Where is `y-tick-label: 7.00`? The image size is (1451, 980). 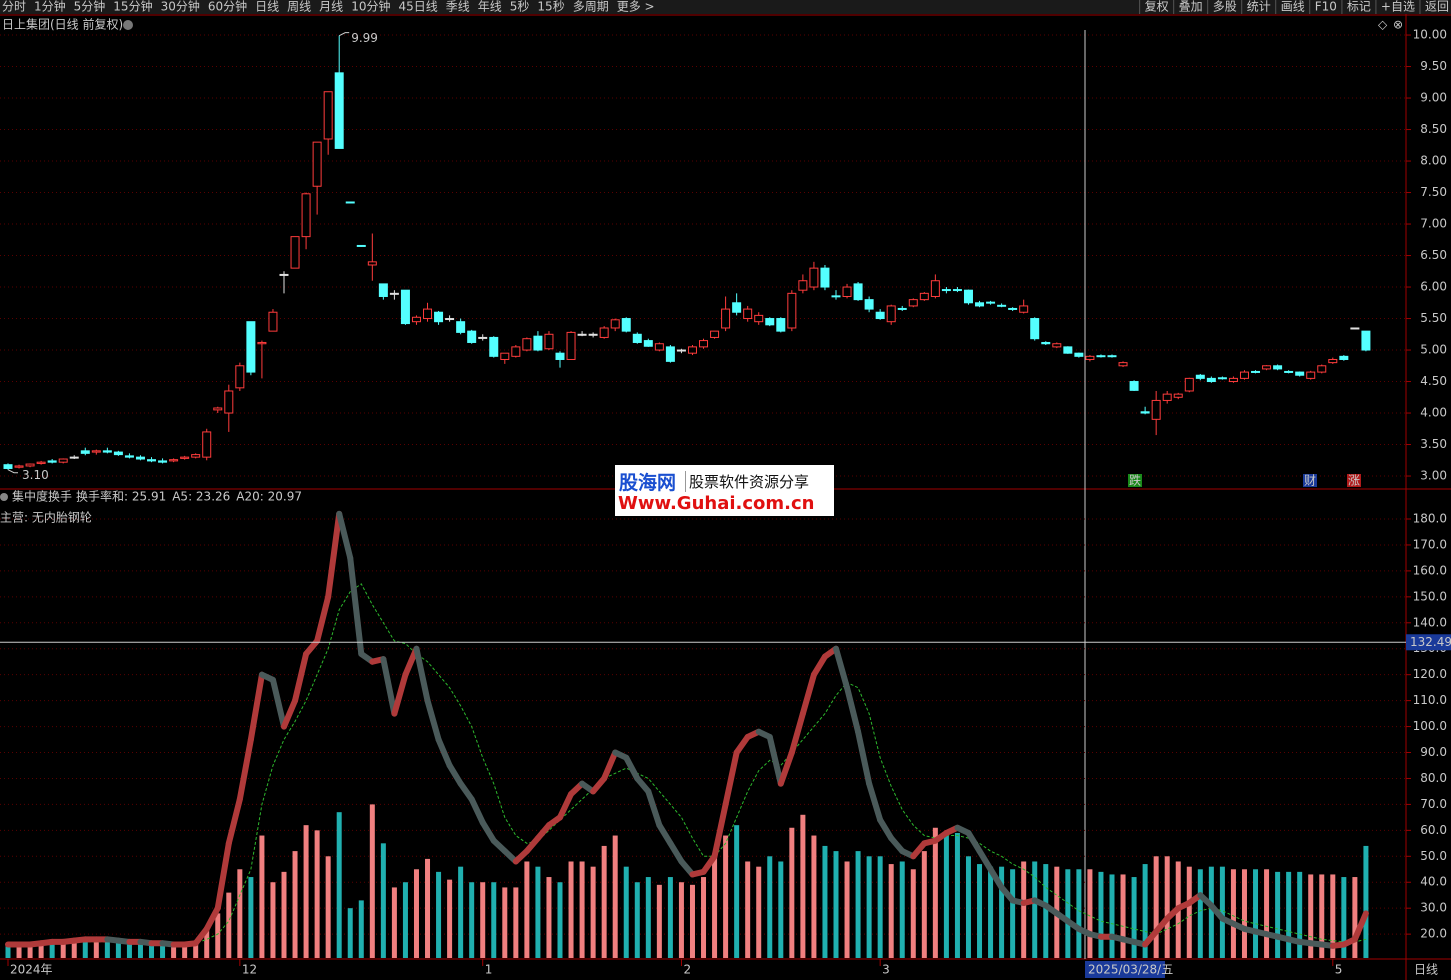 y-tick-label: 7.00 is located at coordinates (1433, 224).